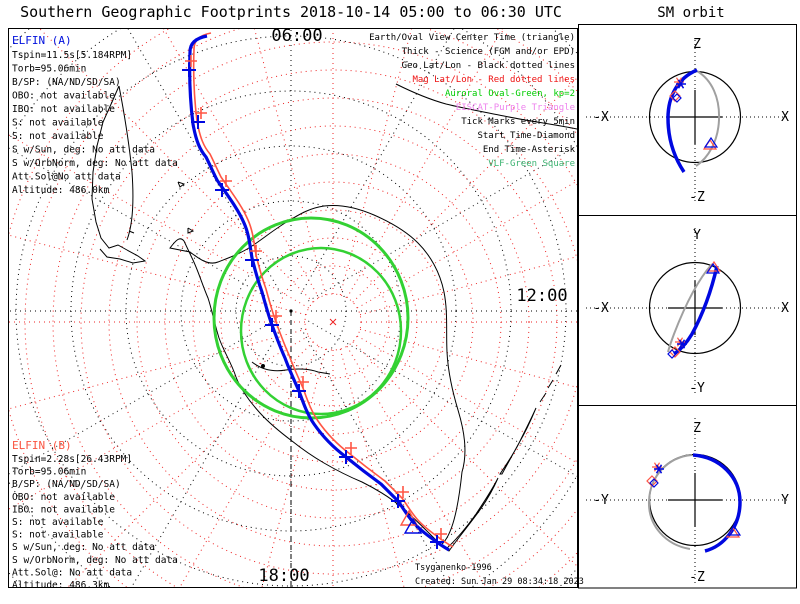 This screenshot has width=800, height=604. I want to click on info-line: Altitude: 486.0km, so click(61, 190).